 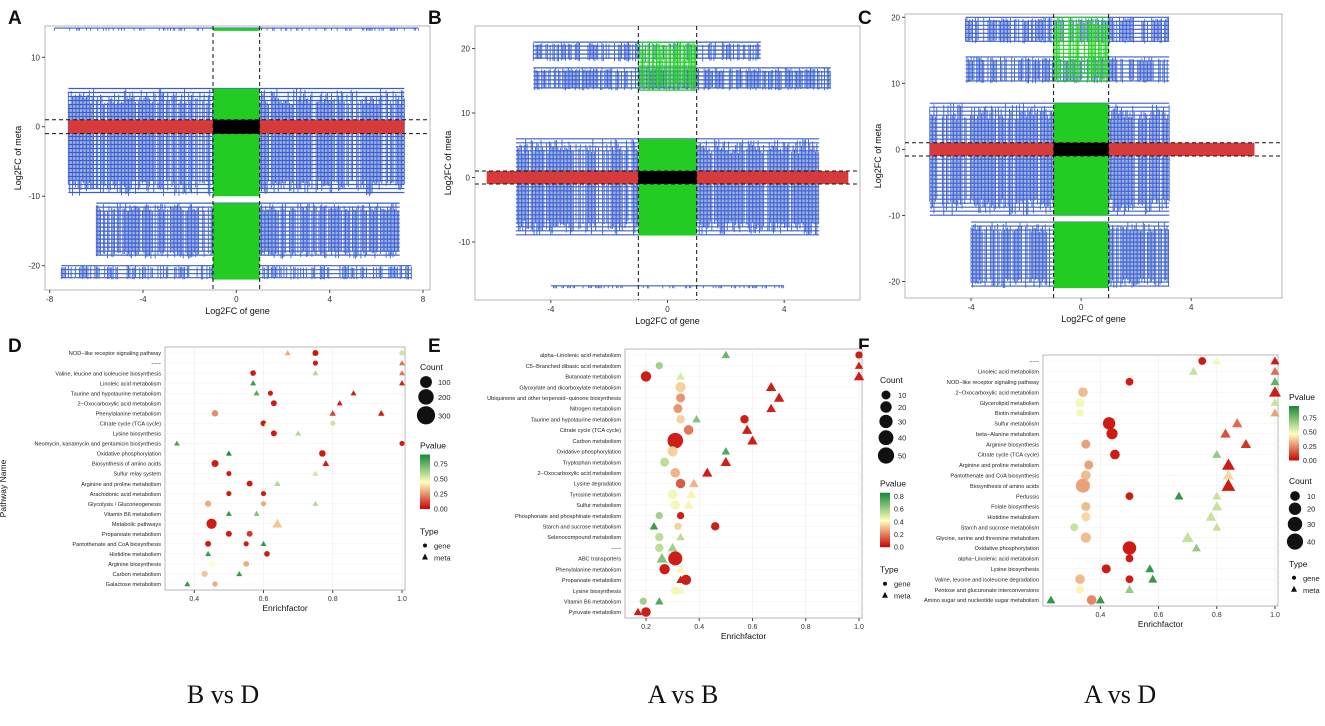 What do you see at coordinates (4, 488) in the screenshot?
I see `y-axis-title: Pathway Name` at bounding box center [4, 488].